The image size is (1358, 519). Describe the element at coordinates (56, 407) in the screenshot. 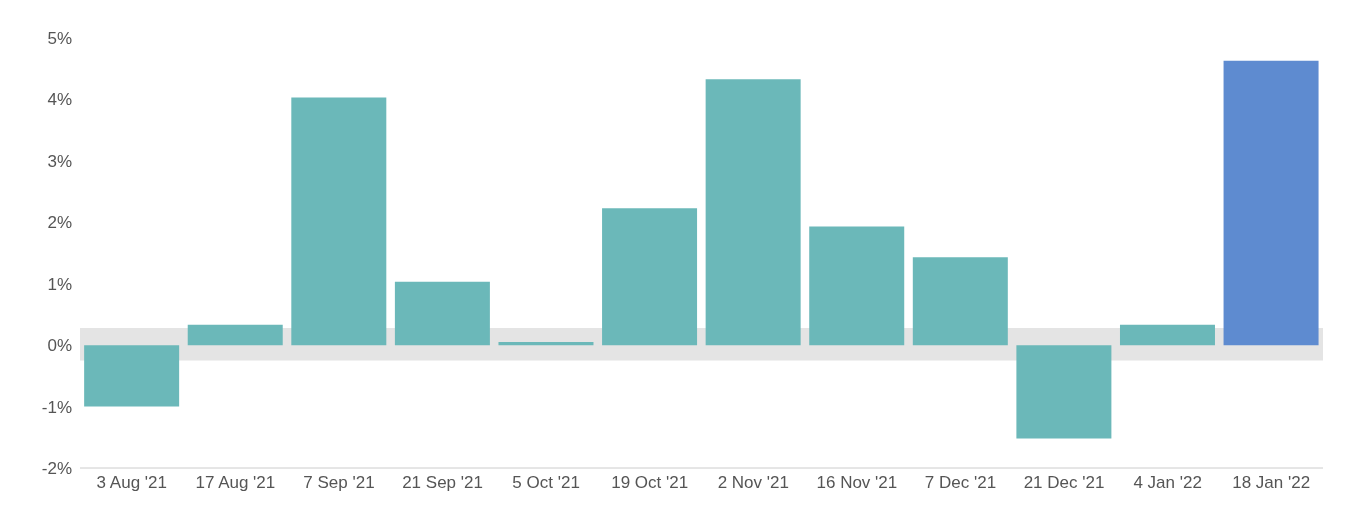

I see `y-tick-label: -1%` at that location.